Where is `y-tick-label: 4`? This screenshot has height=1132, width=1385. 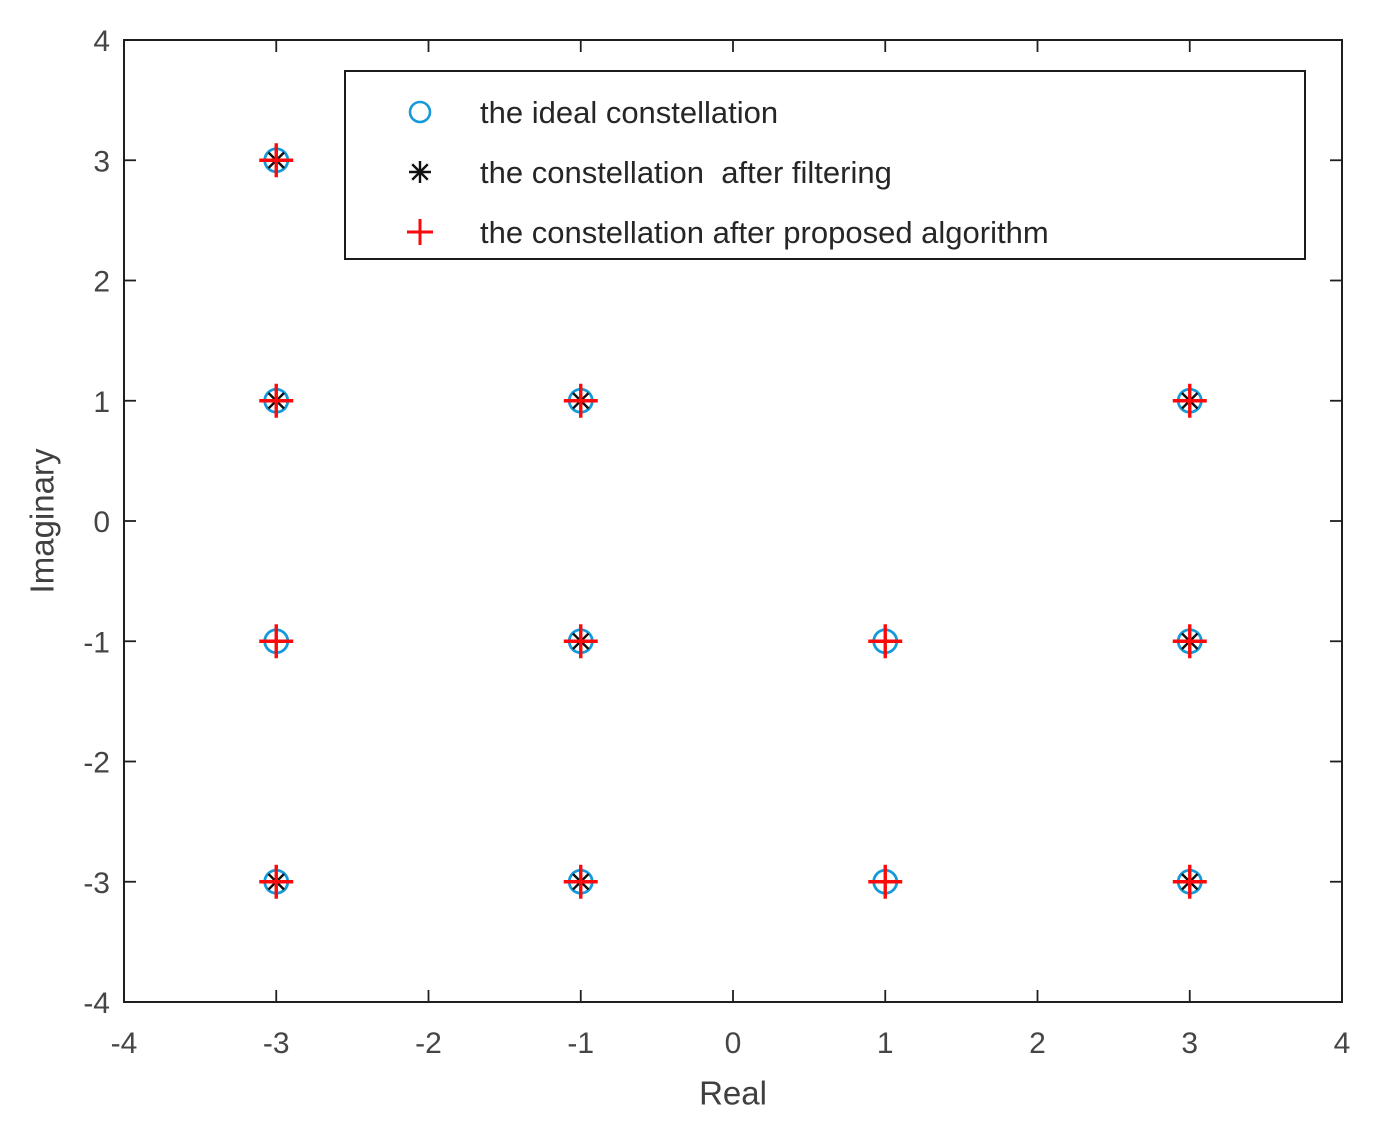 y-tick-label: 4 is located at coordinates (101, 41).